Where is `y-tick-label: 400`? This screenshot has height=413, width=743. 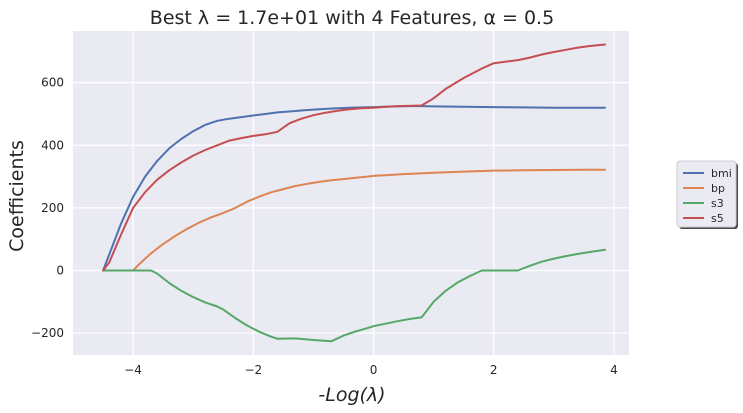 y-tick-label: 400 is located at coordinates (52, 145).